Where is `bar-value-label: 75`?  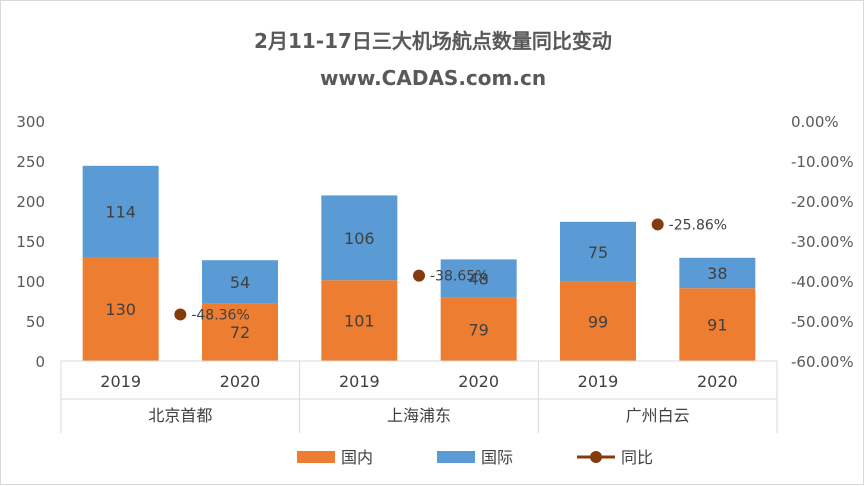 bar-value-label: 75 is located at coordinates (598, 252).